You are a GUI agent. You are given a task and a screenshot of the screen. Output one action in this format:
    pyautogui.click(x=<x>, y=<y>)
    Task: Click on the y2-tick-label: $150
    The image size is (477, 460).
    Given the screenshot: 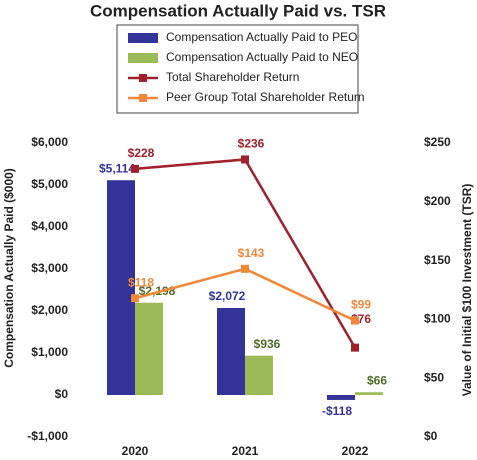 What is the action you would take?
    pyautogui.click(x=437, y=260)
    